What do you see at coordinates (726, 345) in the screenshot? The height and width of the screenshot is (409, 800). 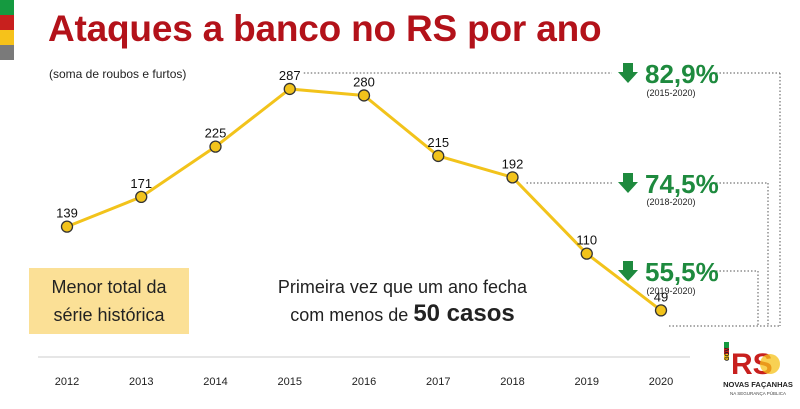 I see `logo-flag-green` at bounding box center [726, 345].